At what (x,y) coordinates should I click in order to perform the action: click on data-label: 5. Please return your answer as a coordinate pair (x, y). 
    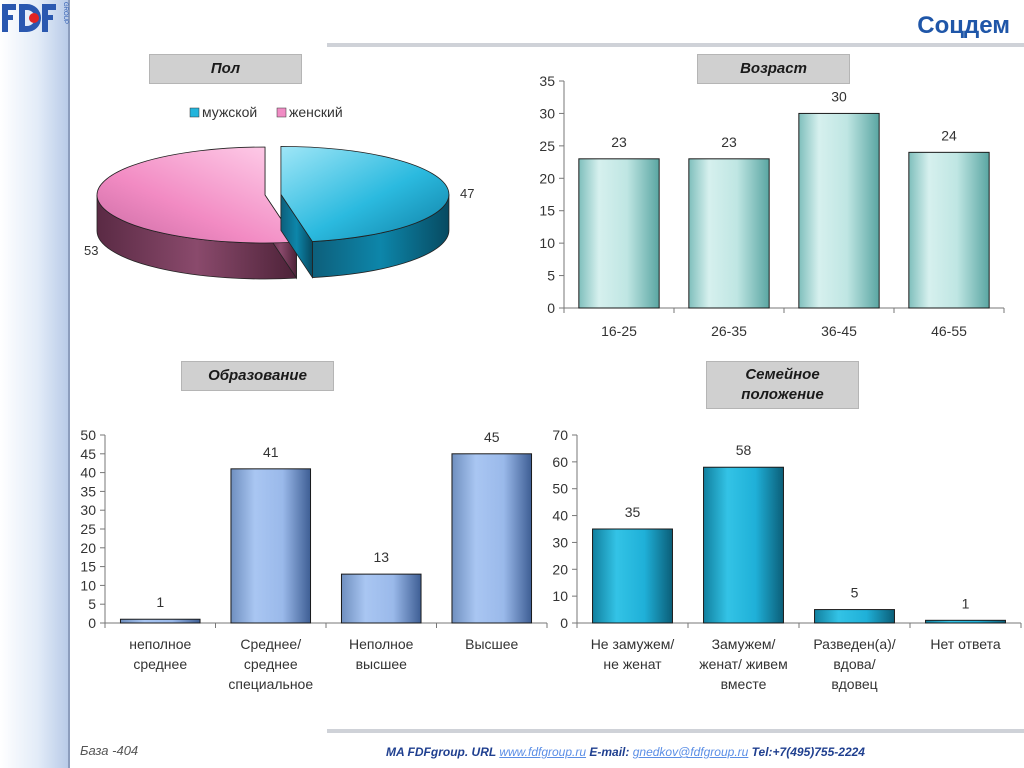
    Looking at the image, I should click on (855, 593).